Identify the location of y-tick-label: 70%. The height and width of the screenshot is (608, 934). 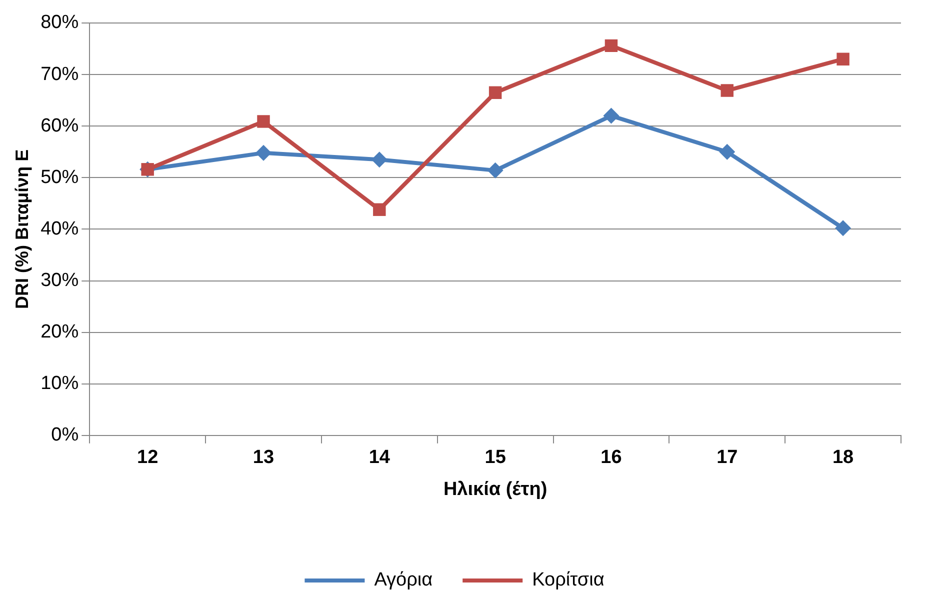
(59, 74).